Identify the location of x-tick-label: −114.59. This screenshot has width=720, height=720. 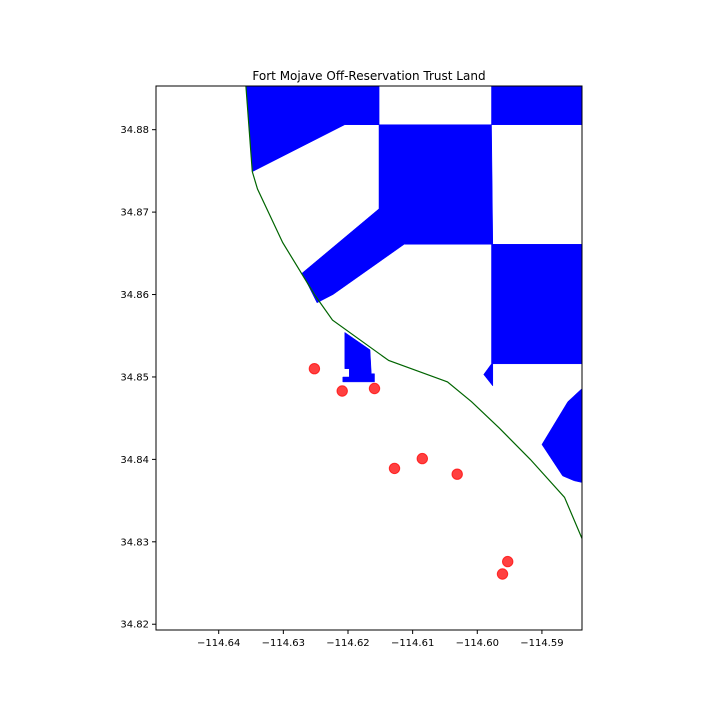
(541, 643).